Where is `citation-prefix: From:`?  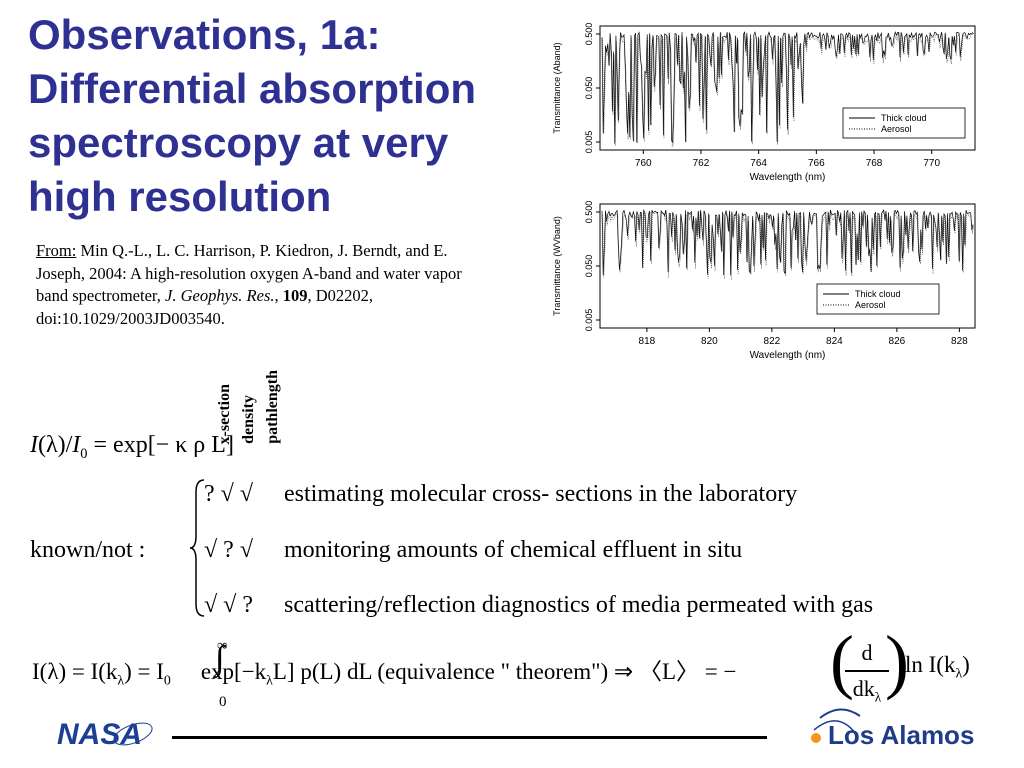 citation-prefix: From: is located at coordinates (56, 250).